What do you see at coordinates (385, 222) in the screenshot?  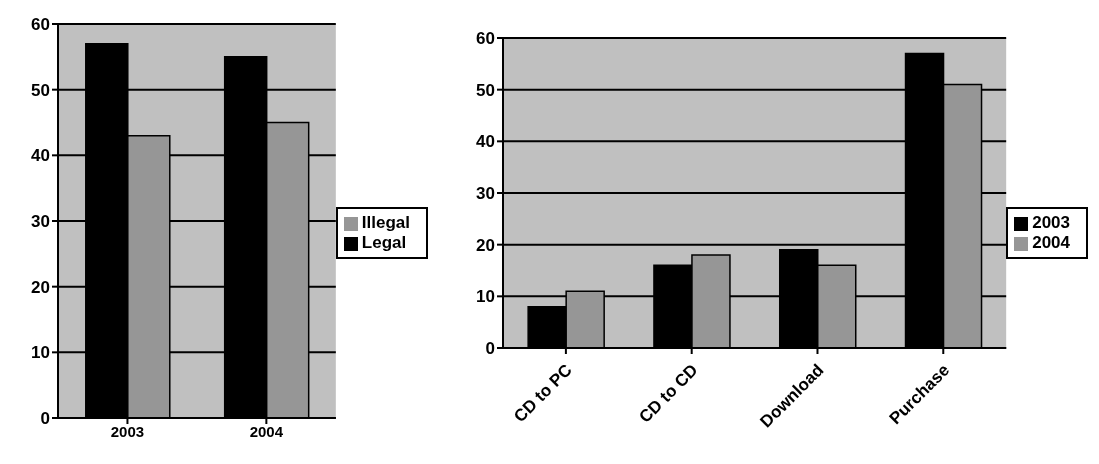 I see `legend-label: Illegal` at bounding box center [385, 222].